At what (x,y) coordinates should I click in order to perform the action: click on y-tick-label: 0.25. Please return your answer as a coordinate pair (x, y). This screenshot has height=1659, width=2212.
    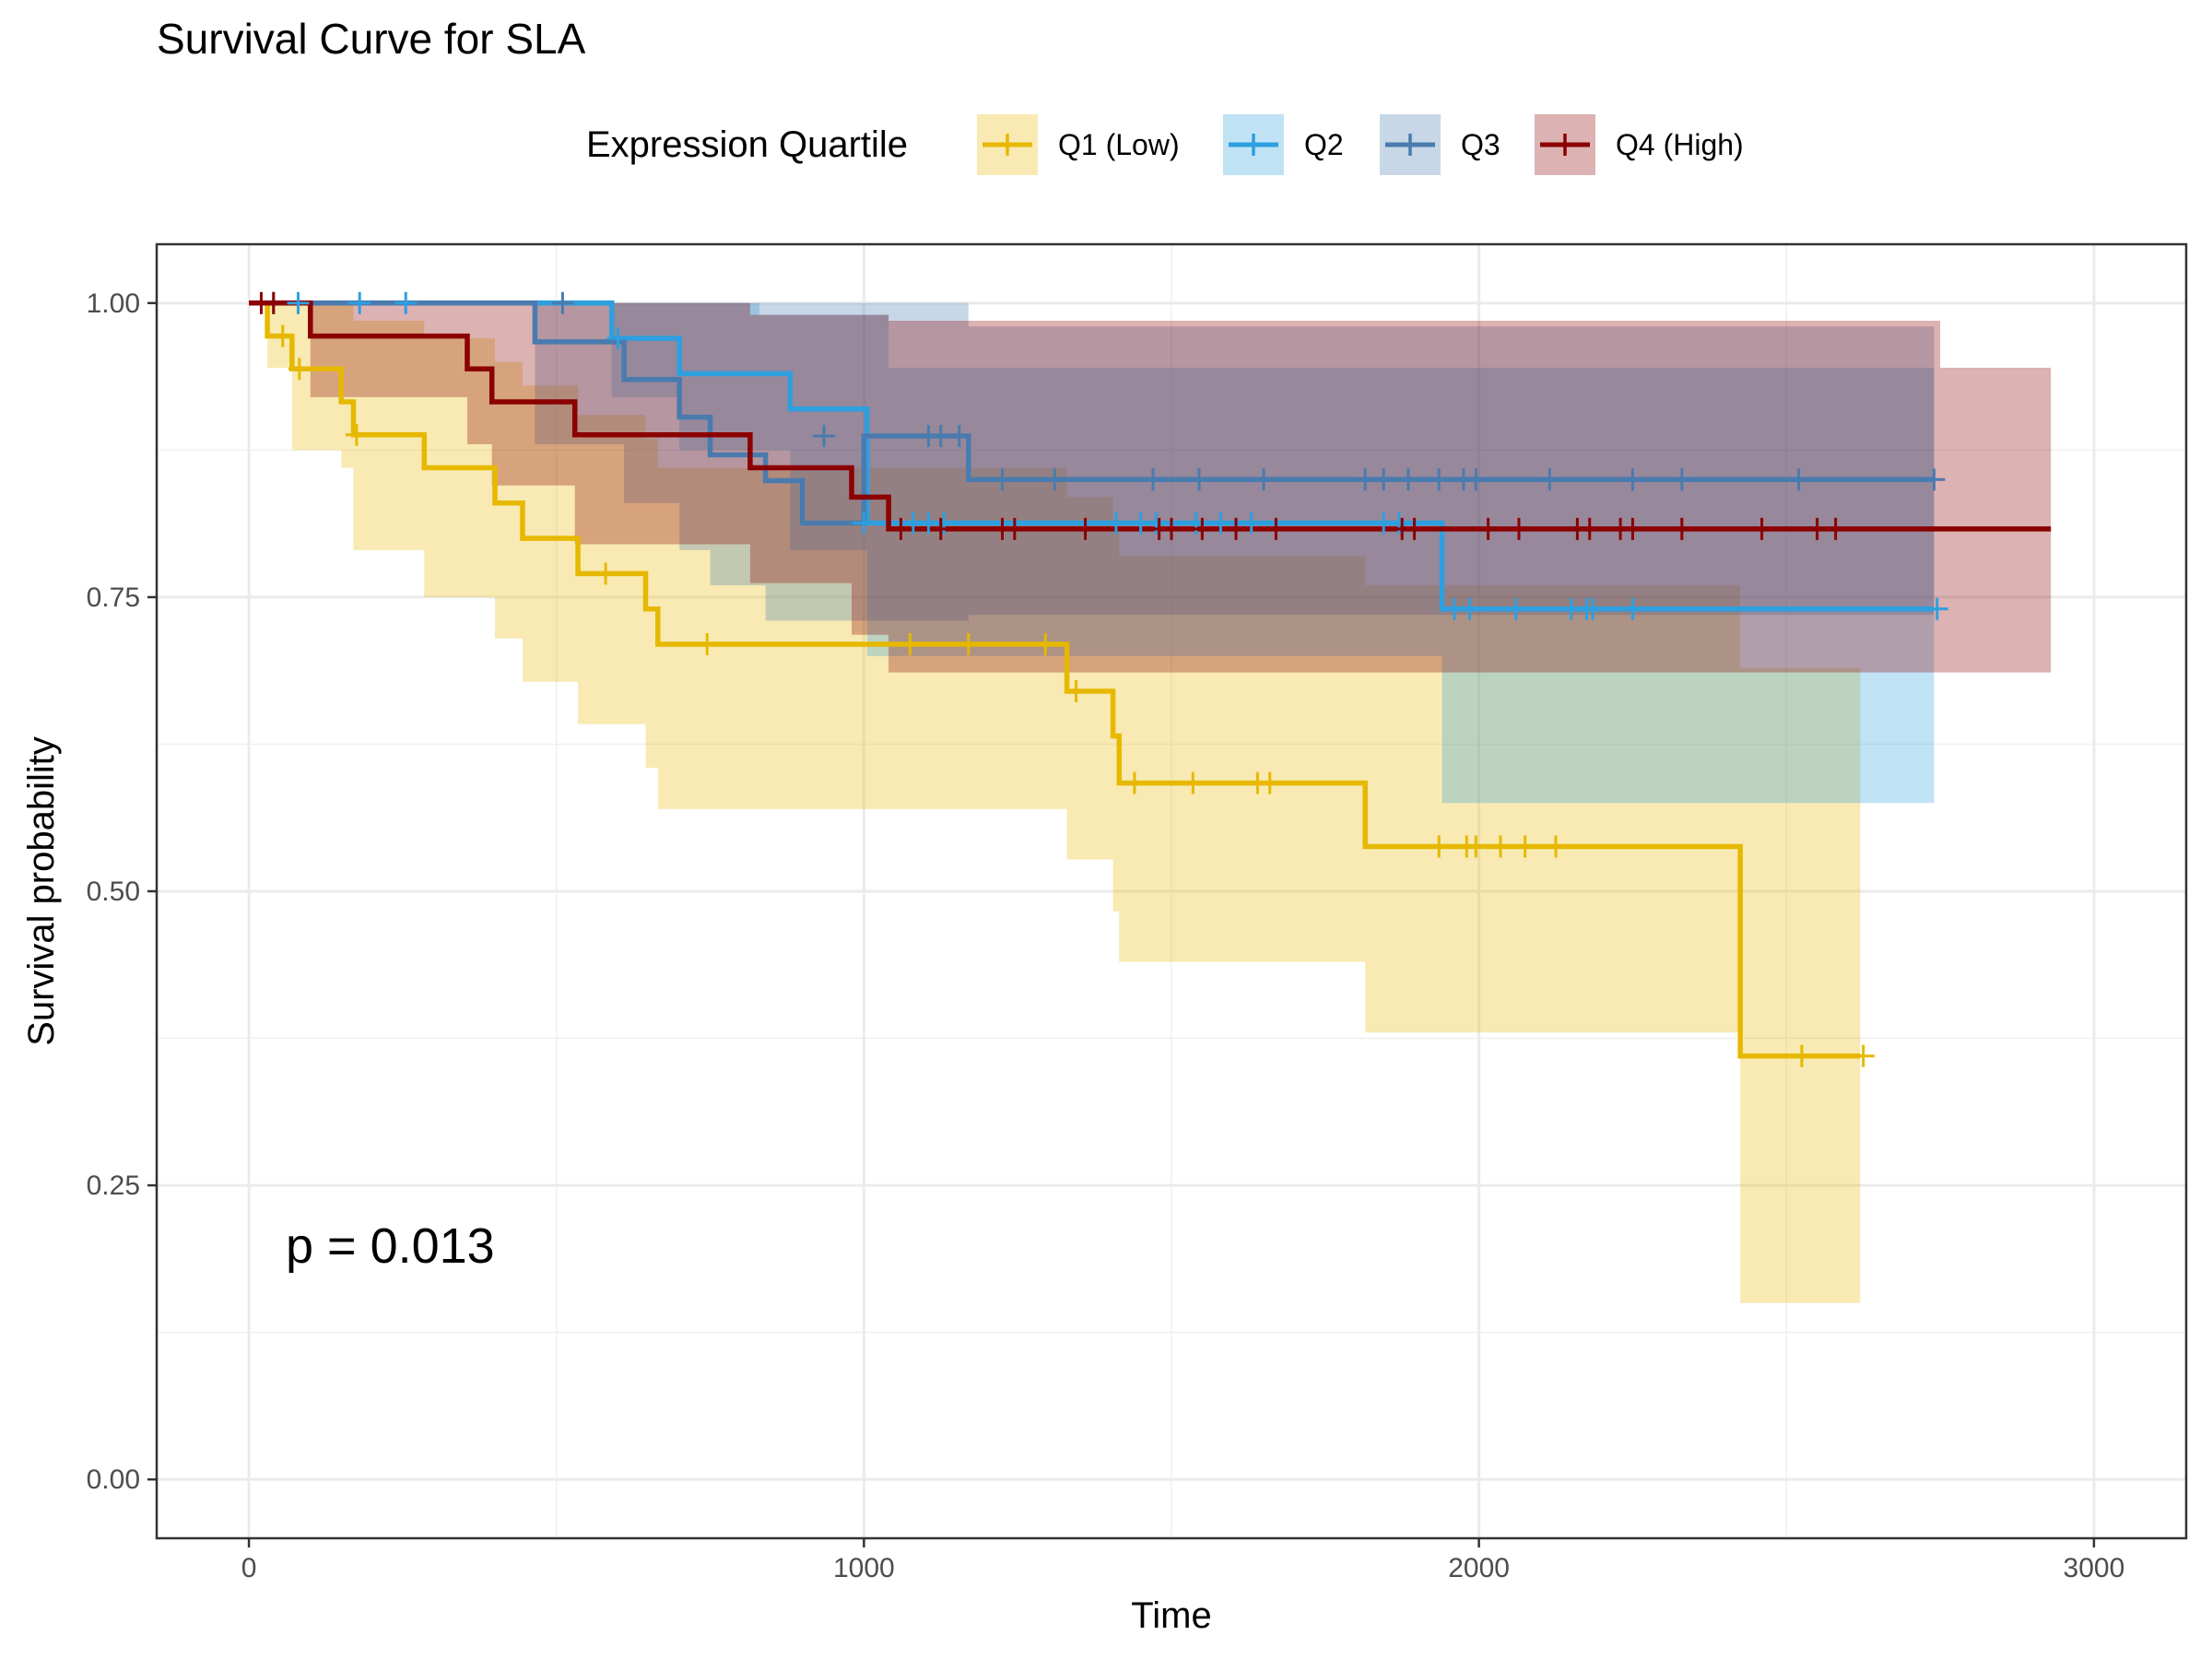
    Looking at the image, I should click on (113, 1186).